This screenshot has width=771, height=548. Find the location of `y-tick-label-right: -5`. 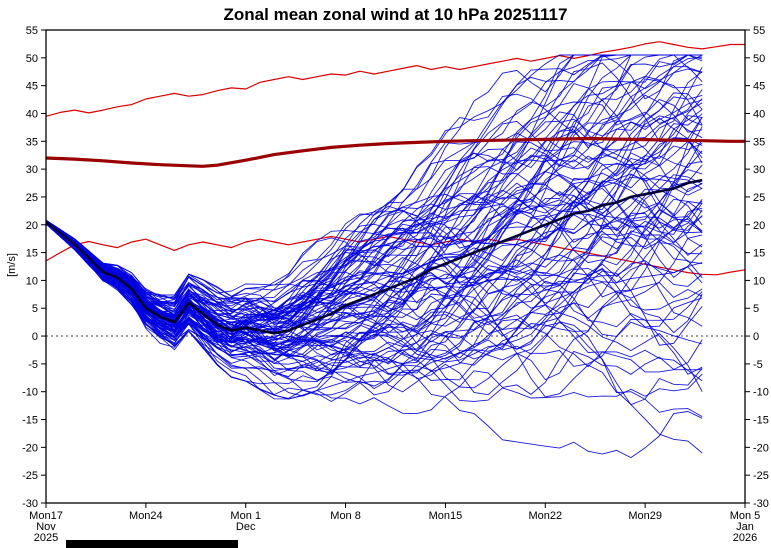

y-tick-label-right: -5 is located at coordinates (758, 365).